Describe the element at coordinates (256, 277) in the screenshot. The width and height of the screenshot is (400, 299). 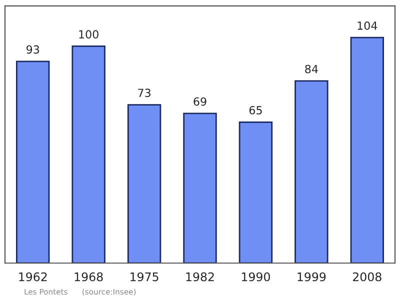
I see `x-tick-label: 1990` at that location.